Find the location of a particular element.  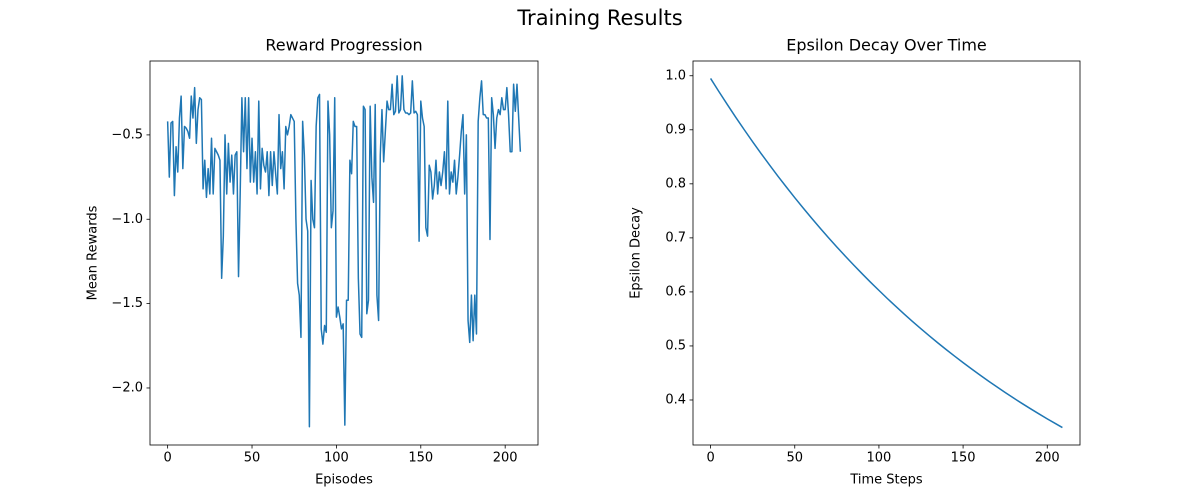

y-tick-label: 0.5 is located at coordinates (675, 345).